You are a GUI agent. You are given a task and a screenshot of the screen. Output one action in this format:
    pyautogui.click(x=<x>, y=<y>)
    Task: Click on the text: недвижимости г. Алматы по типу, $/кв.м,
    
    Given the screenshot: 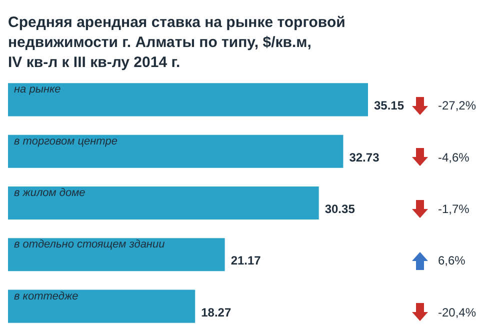 What is the action you would take?
    pyautogui.click(x=160, y=42)
    